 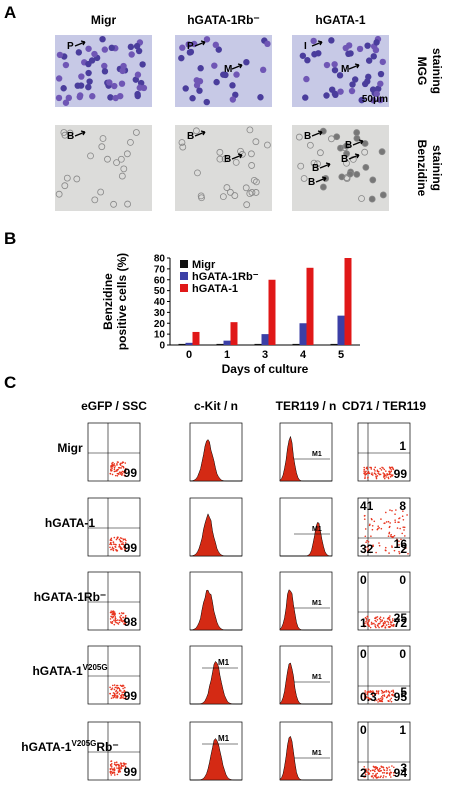 I want to click on quadrant-value: 98, so click(x=131, y=622).